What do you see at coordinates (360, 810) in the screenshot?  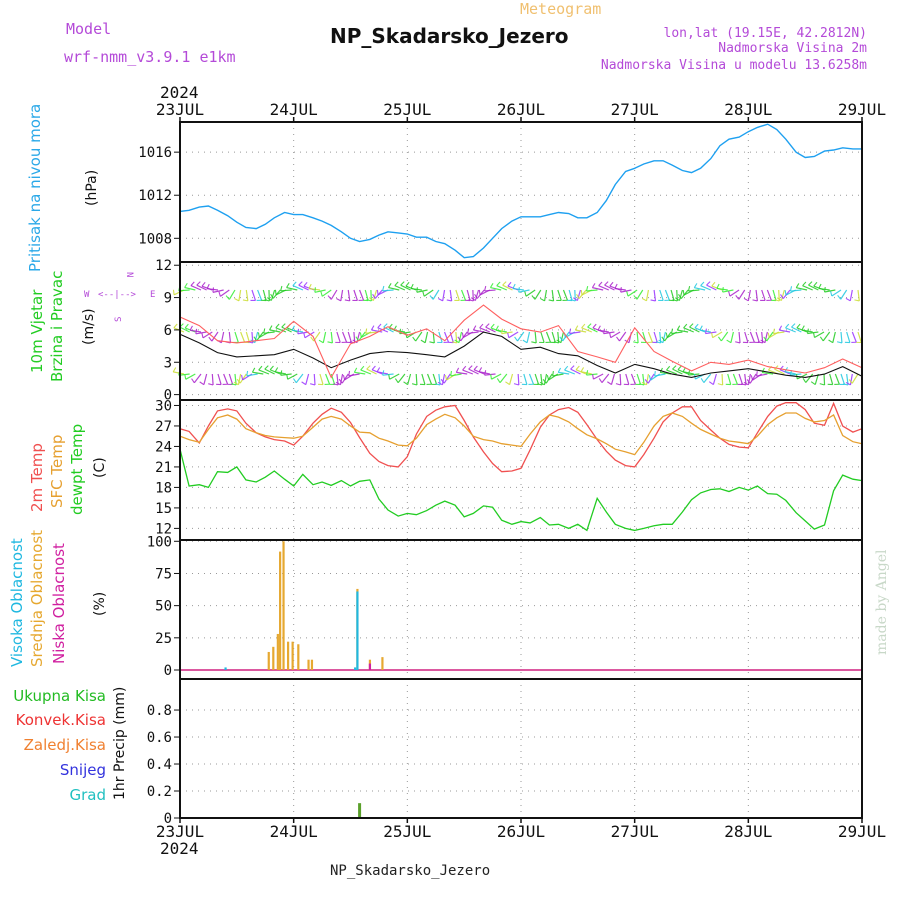 I see `precip-bar` at bounding box center [360, 810].